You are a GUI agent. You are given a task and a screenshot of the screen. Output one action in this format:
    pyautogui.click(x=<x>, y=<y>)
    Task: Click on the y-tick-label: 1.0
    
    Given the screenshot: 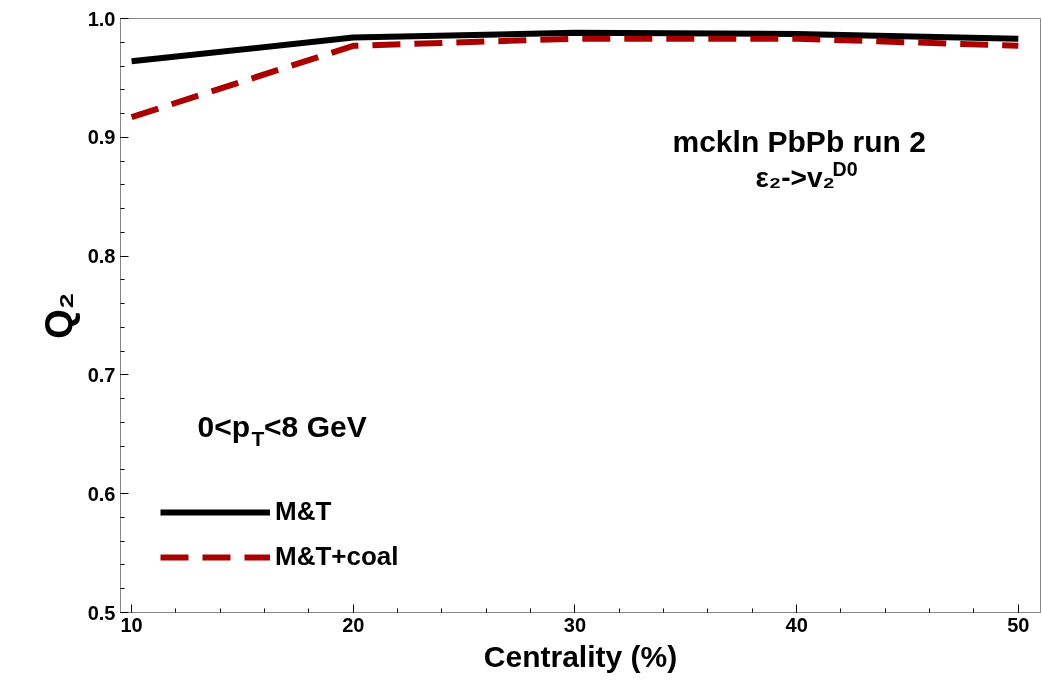 What is the action you would take?
    pyautogui.click(x=101, y=18)
    